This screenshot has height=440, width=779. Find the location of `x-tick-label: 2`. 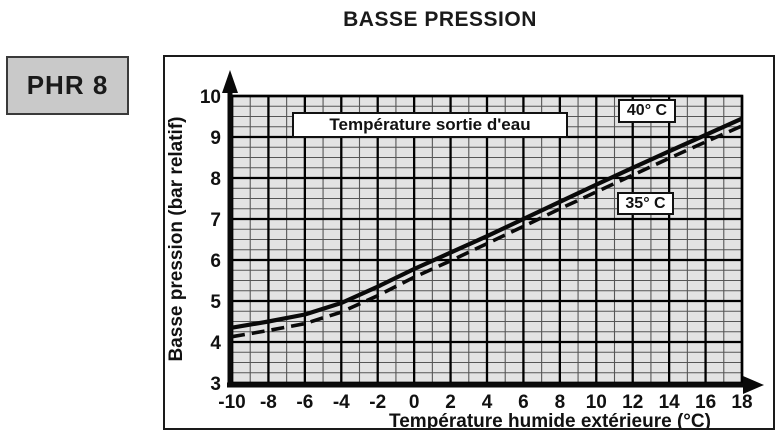

x-tick-label: 2 is located at coordinates (450, 402).